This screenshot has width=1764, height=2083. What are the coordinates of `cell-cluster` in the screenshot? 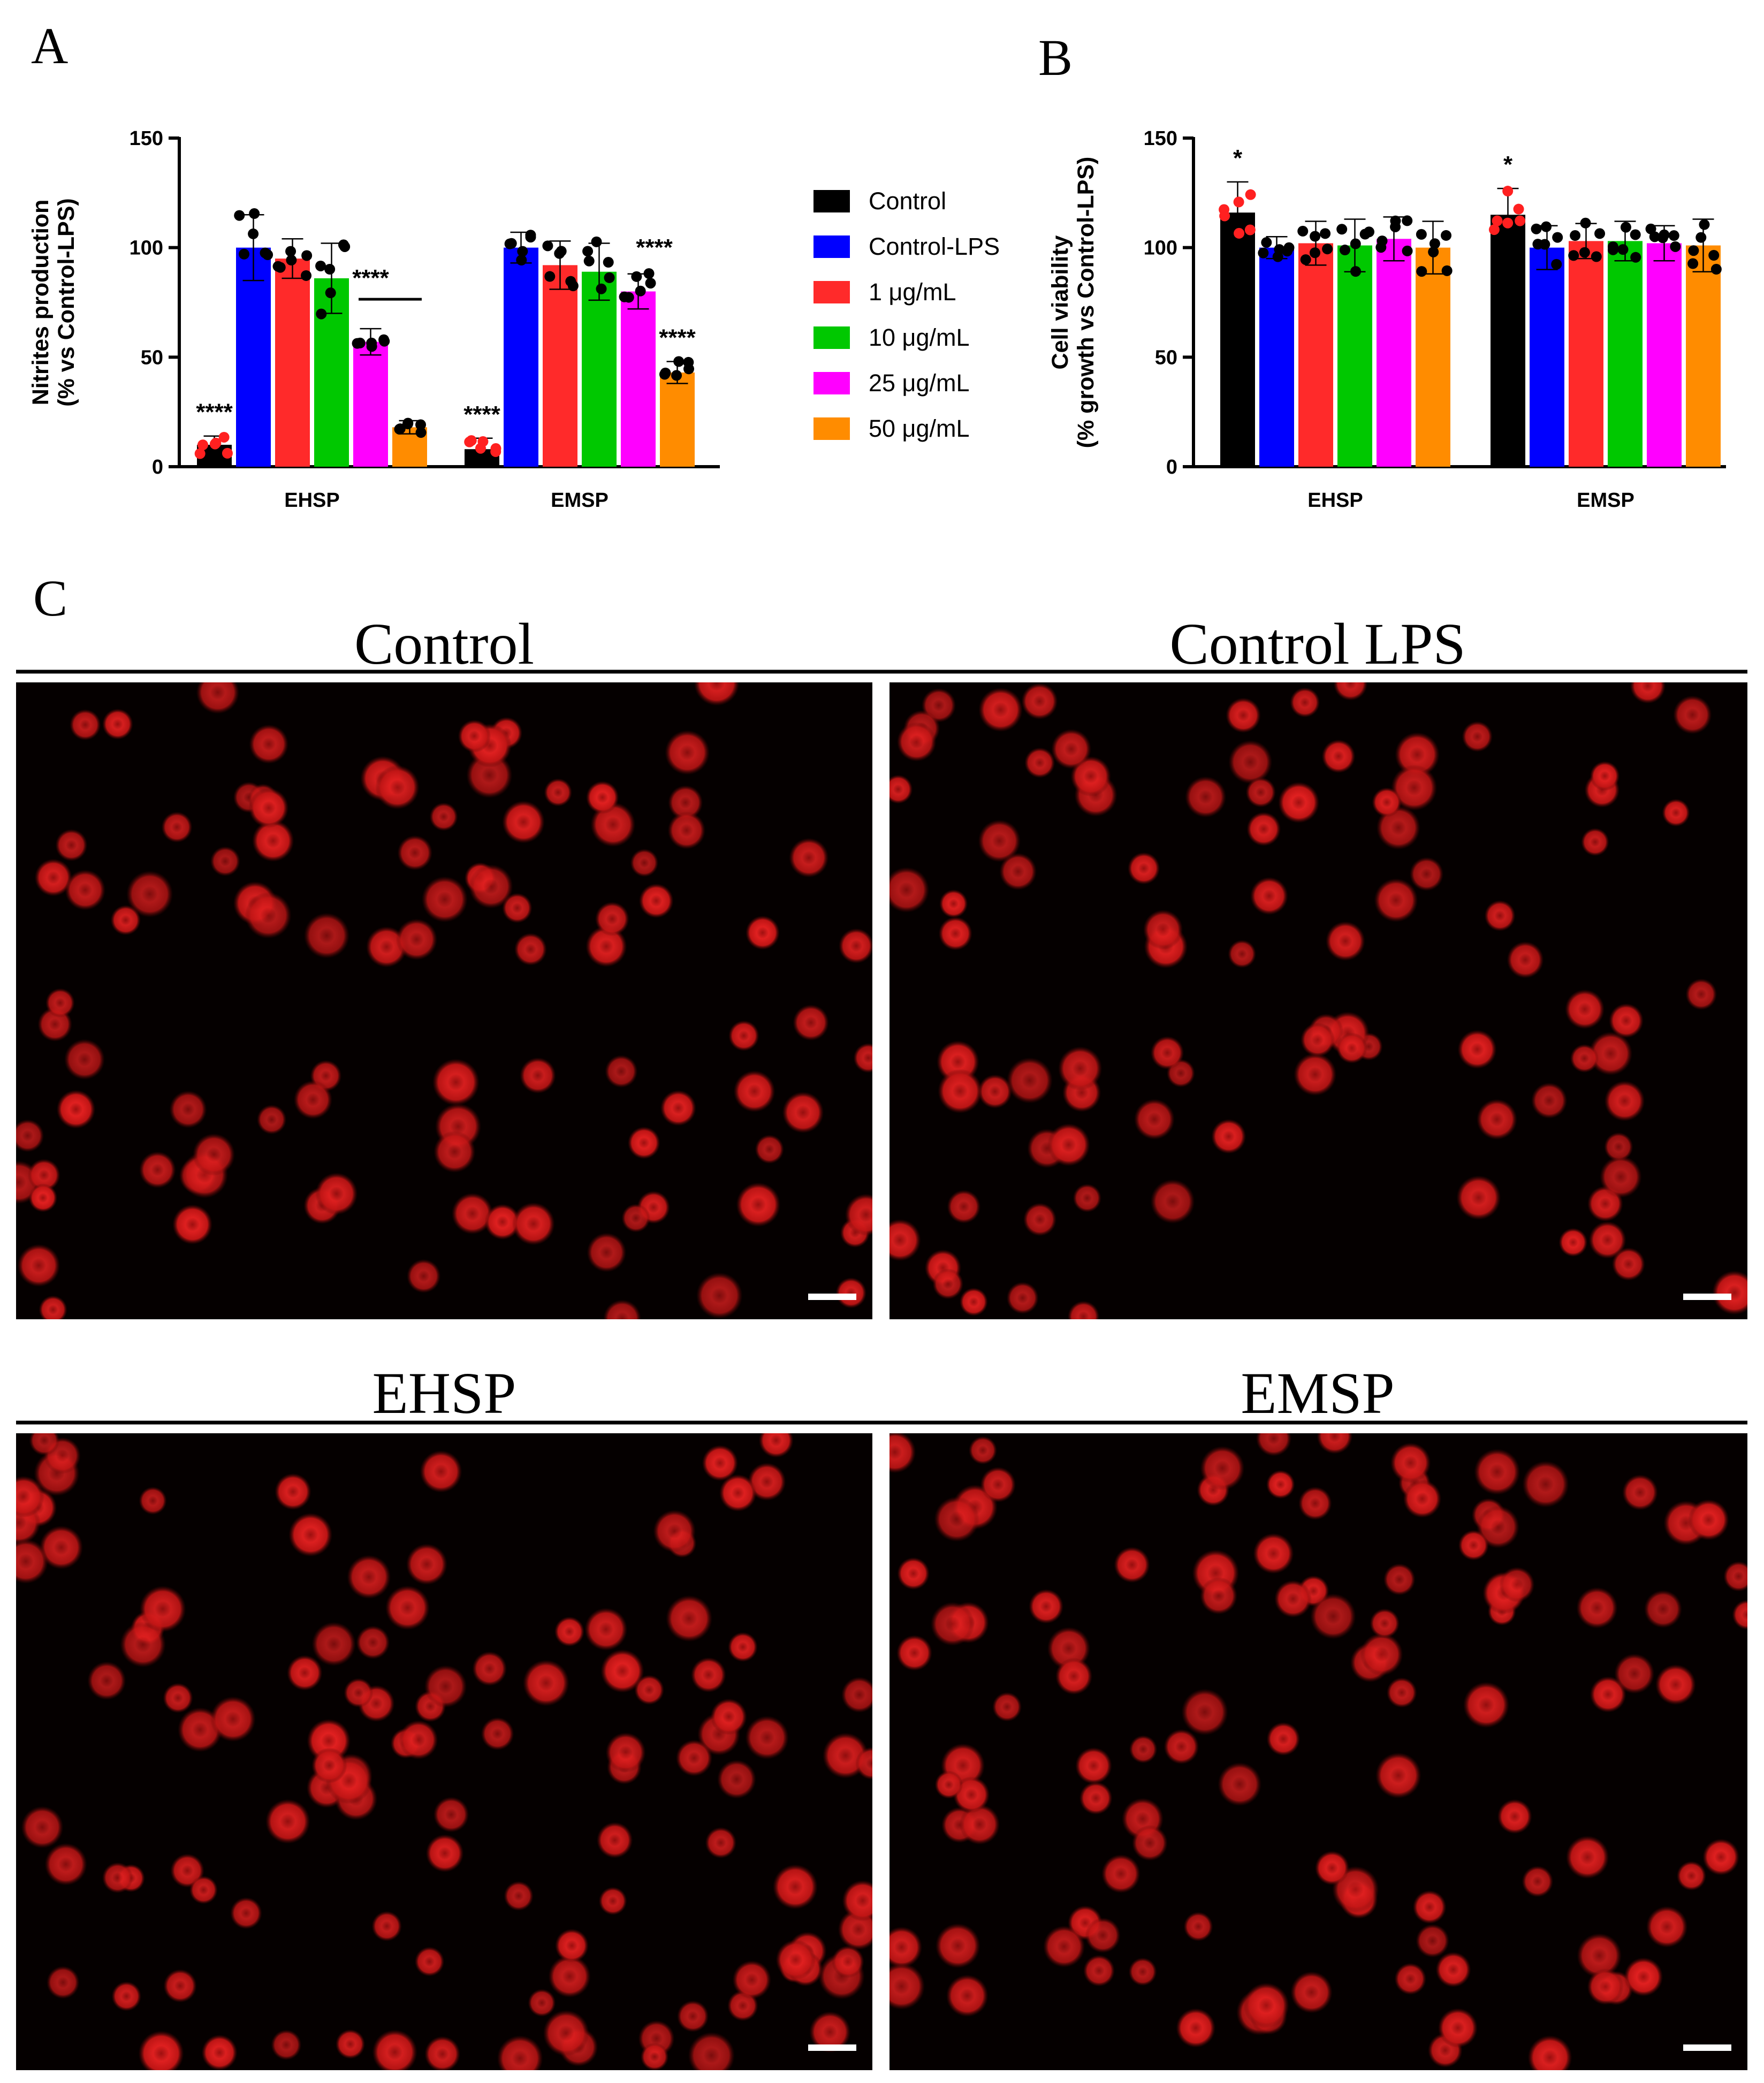 It's located at (1318, 1751).